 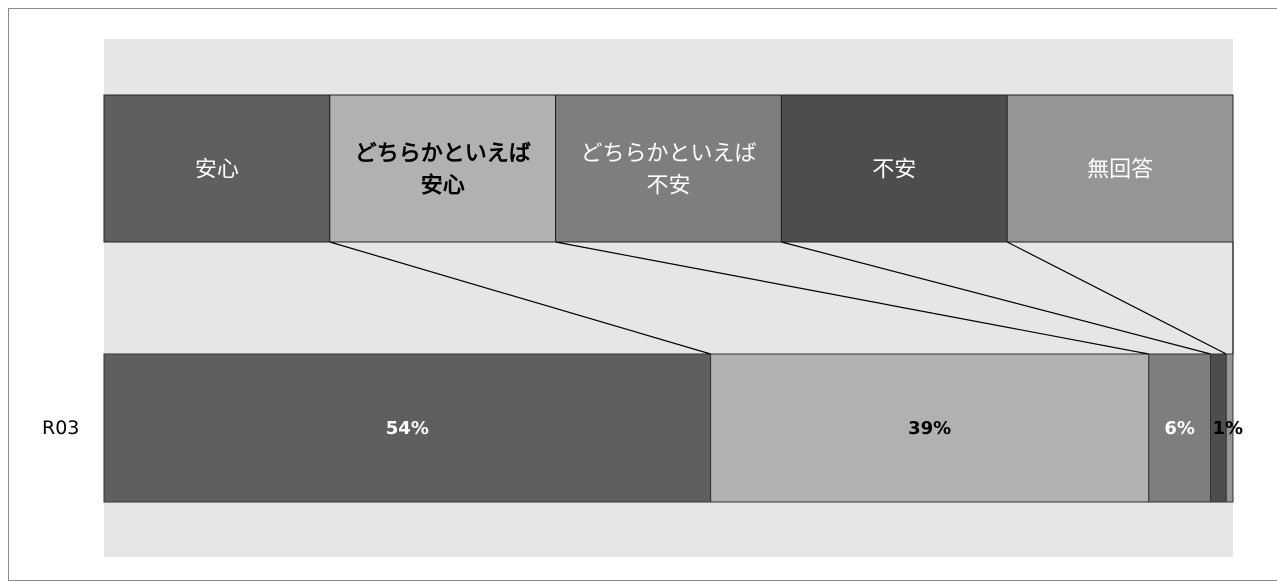 I want to click on row-label: R03, so click(x=60, y=428).